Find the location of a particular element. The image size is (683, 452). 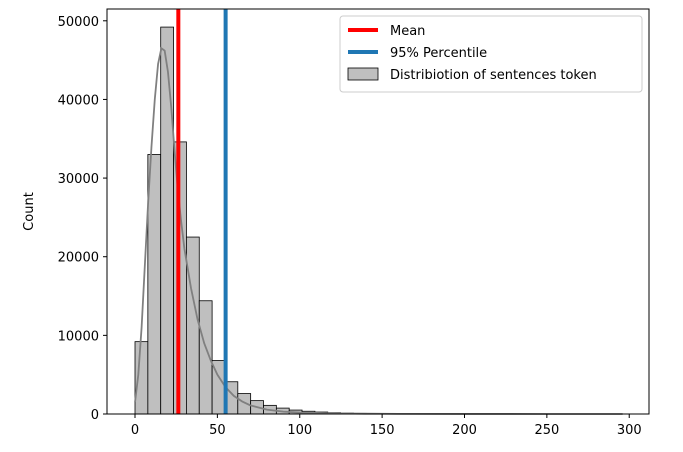

legend-box is located at coordinates (491, 54).